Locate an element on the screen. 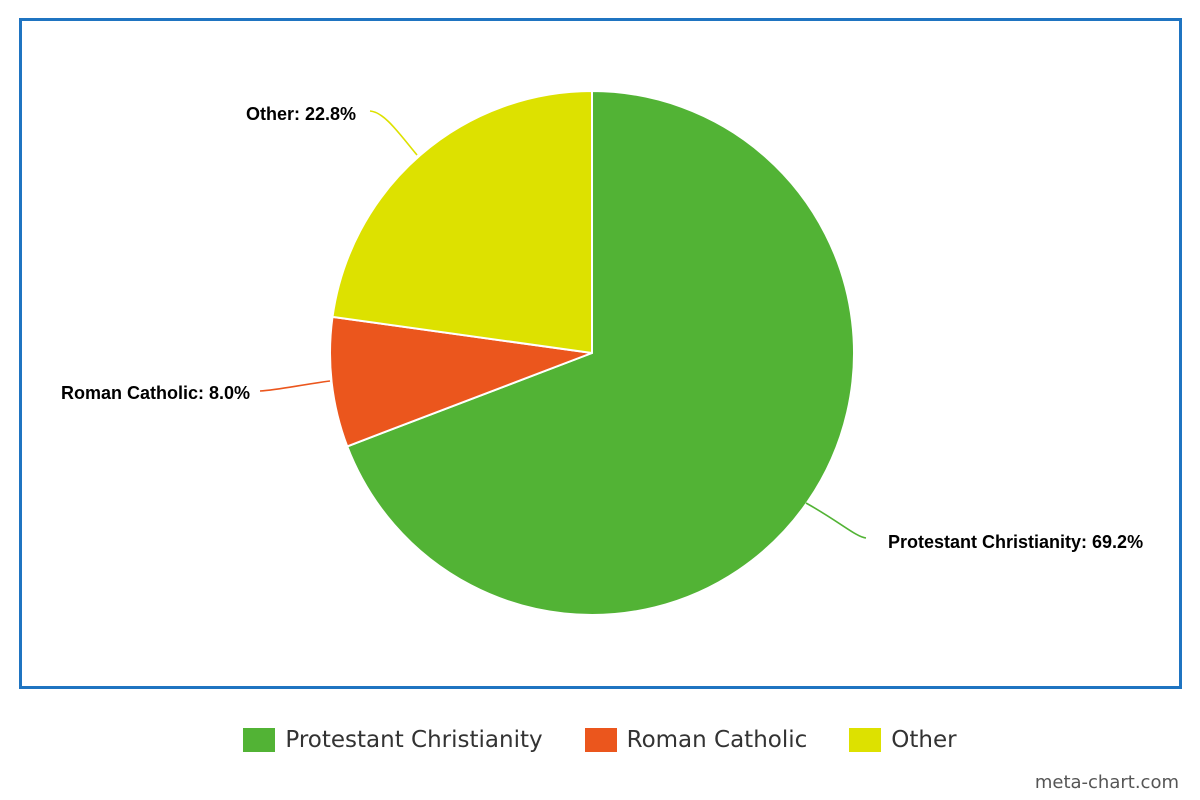 The width and height of the screenshot is (1200, 800). legend-label: Roman Catholic is located at coordinates (717, 740).